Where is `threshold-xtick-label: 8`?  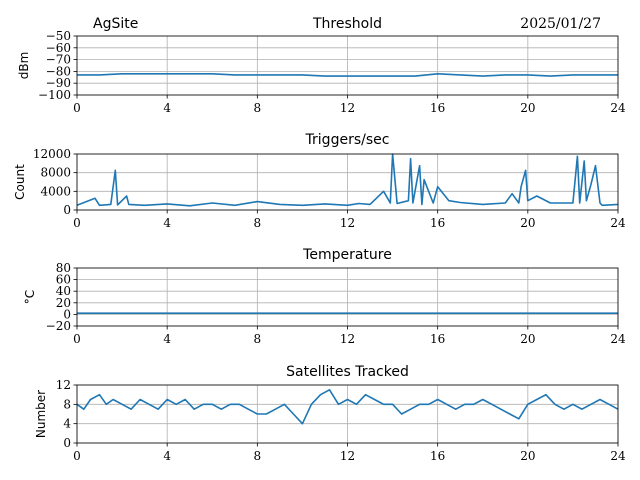 threshold-xtick-label: 8 is located at coordinates (258, 108).